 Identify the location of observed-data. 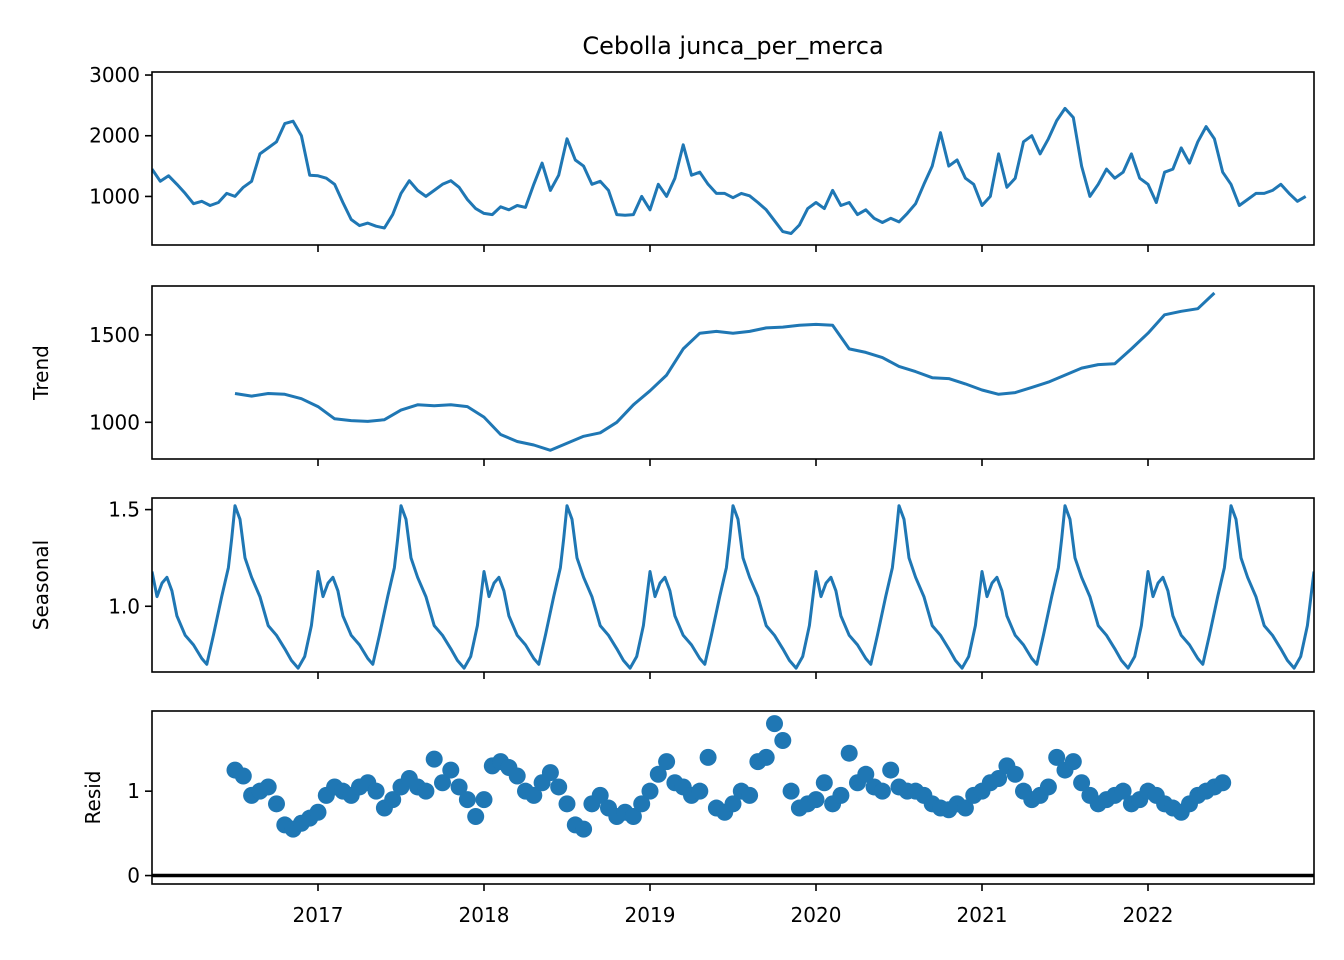
(729, 170).